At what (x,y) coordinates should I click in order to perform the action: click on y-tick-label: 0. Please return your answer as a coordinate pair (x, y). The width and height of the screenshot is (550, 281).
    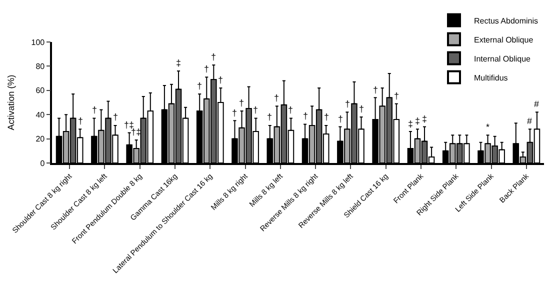
    Looking at the image, I should click on (43, 163).